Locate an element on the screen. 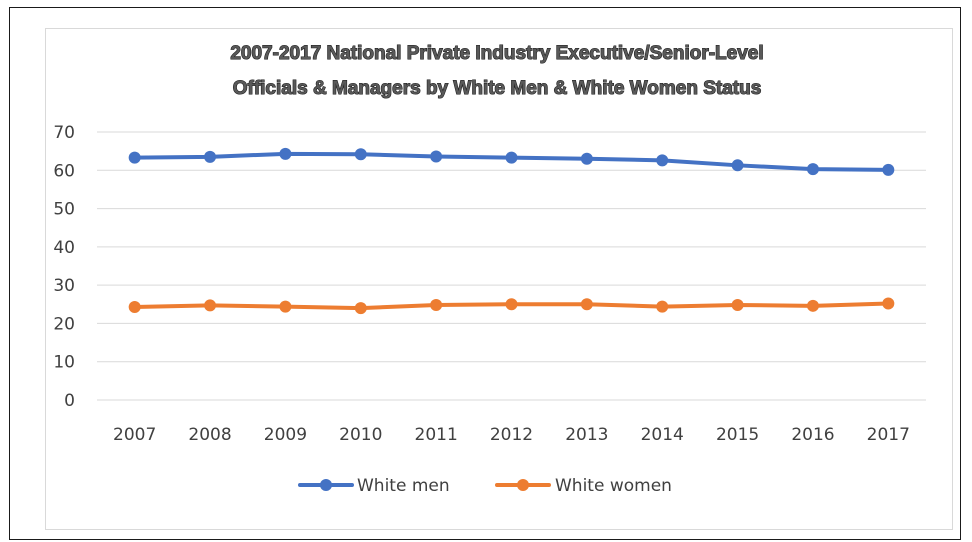 This screenshot has height=542, width=972. x-tick-label: 2014 is located at coordinates (662, 435).